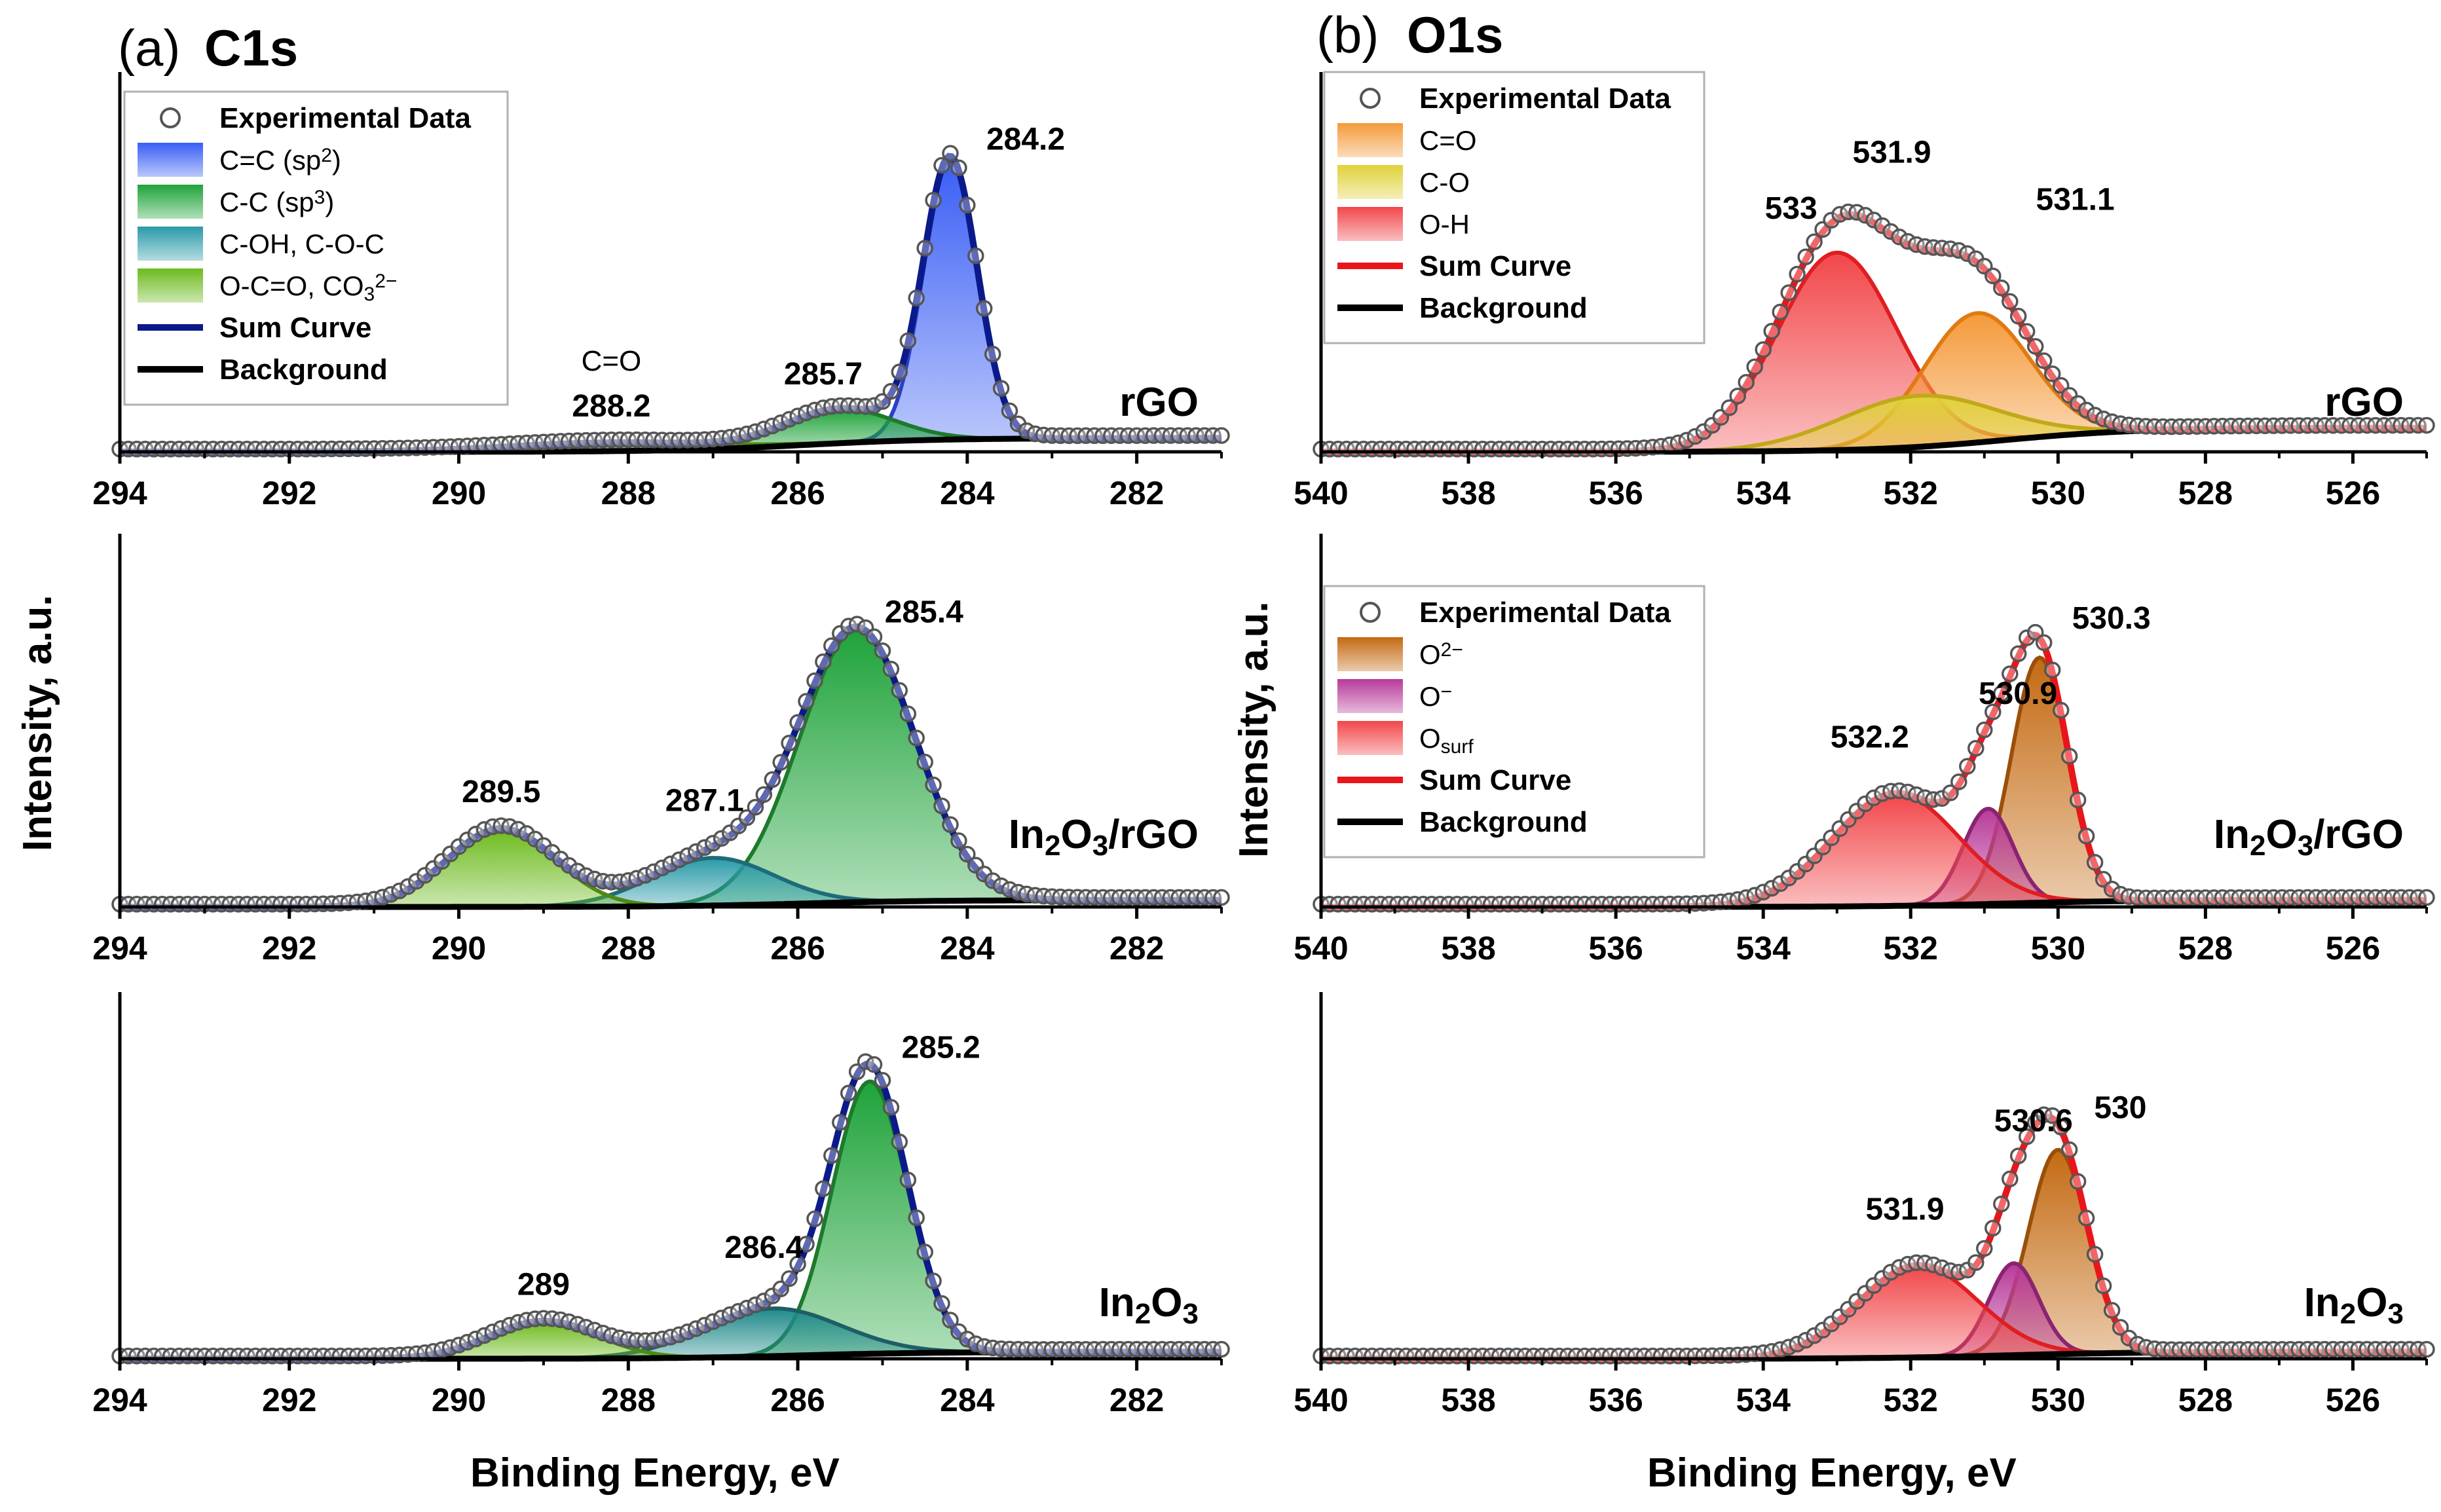 The width and height of the screenshot is (2441, 1512). Describe the element at coordinates (2120, 1108) in the screenshot. I see `peak-label: 530` at that location.